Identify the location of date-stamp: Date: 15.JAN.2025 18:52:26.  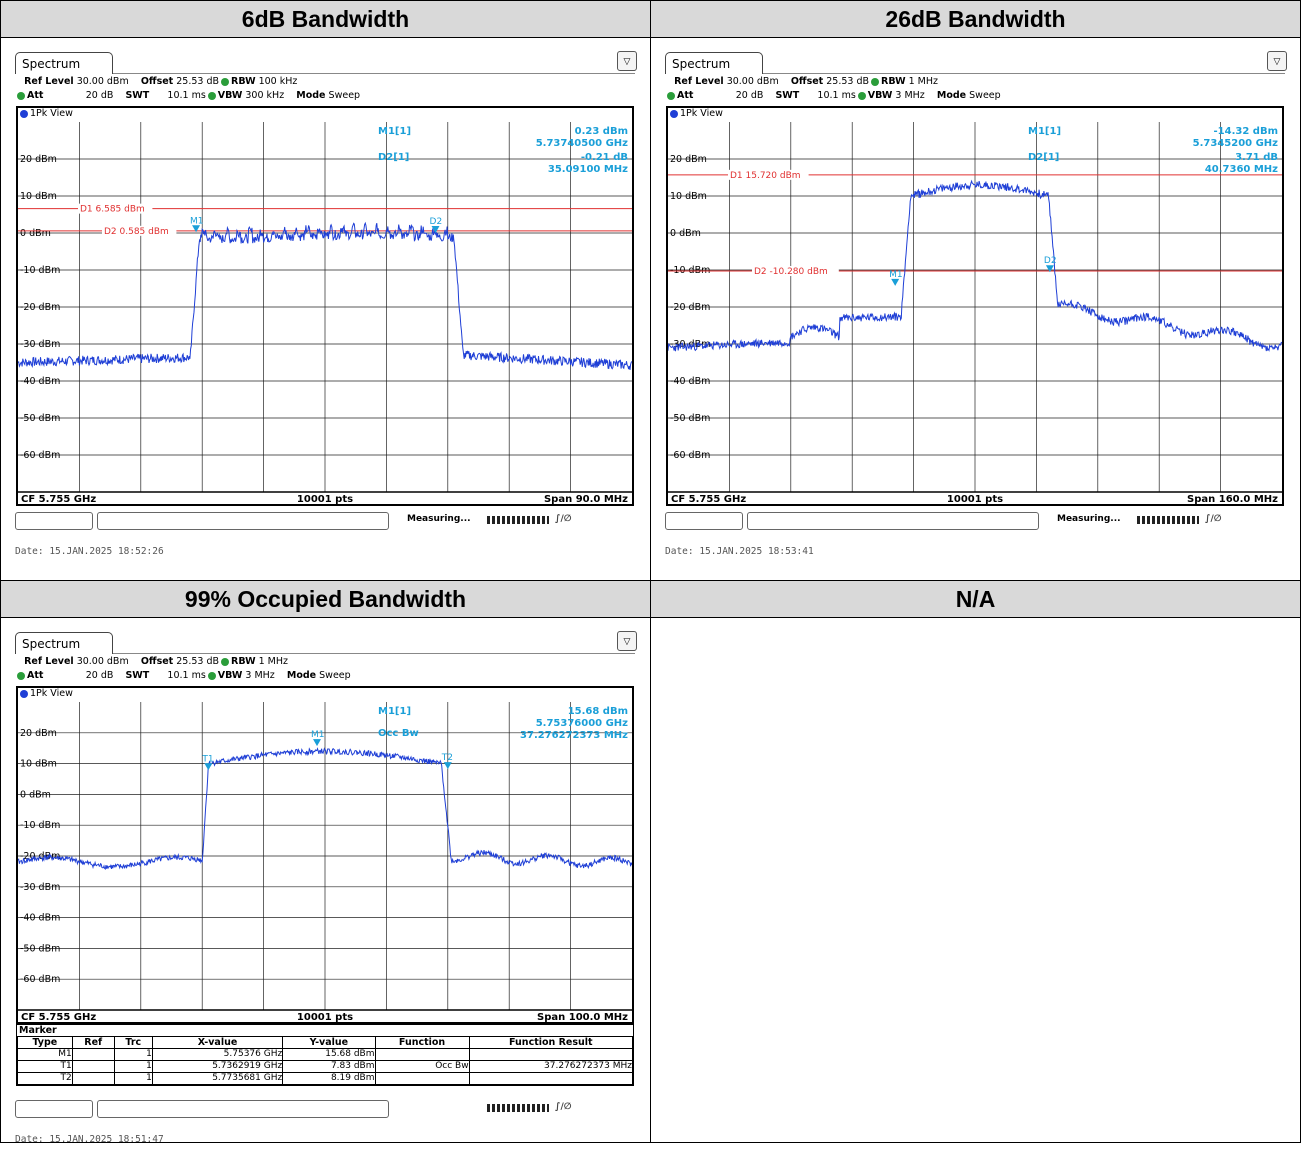
(89, 551).